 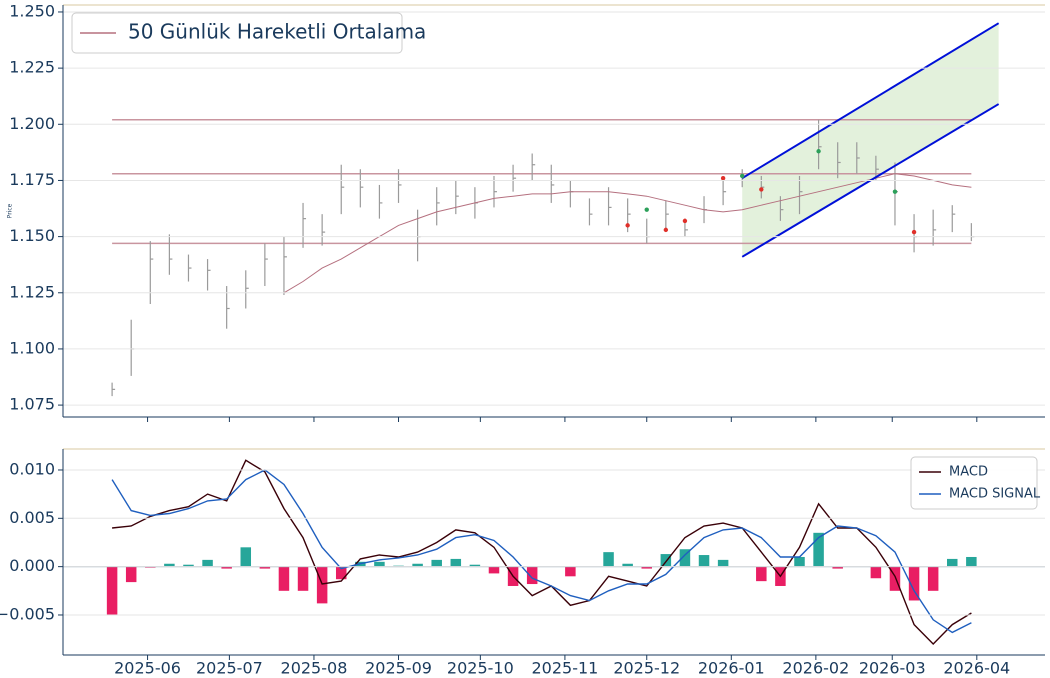 What do you see at coordinates (32, 404) in the screenshot?
I see `y-tick-label: 1.075` at bounding box center [32, 404].